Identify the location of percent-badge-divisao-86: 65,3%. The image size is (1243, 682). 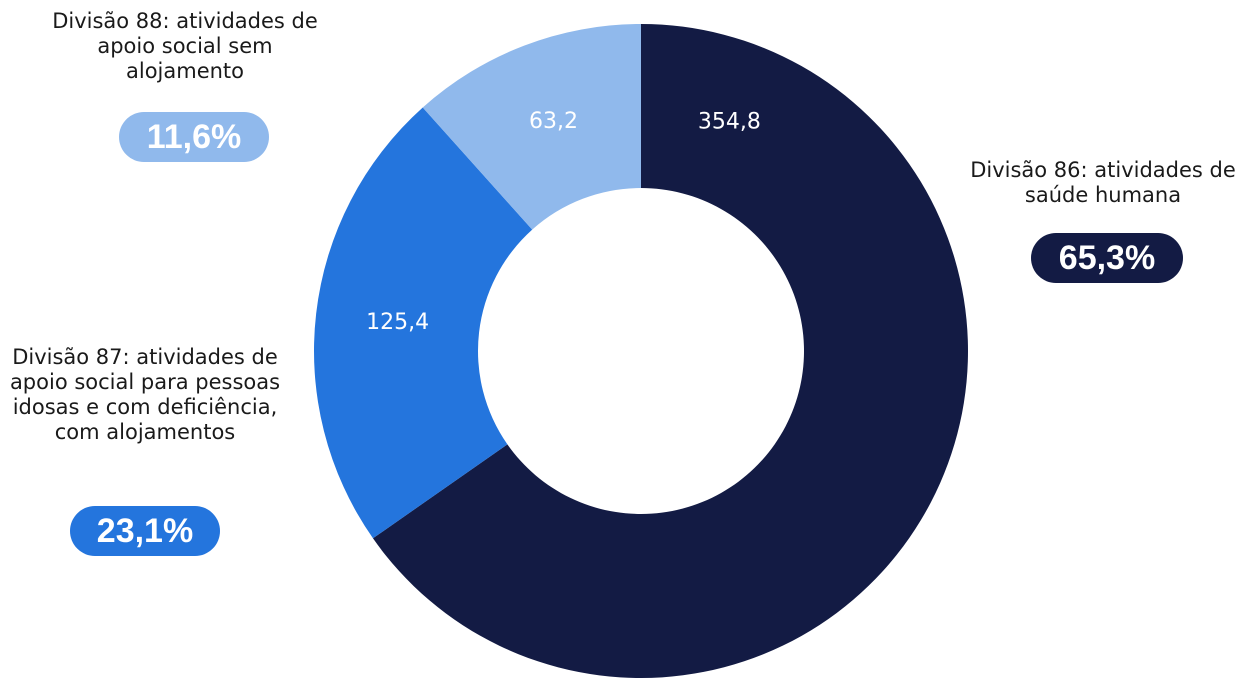
(1107, 258).